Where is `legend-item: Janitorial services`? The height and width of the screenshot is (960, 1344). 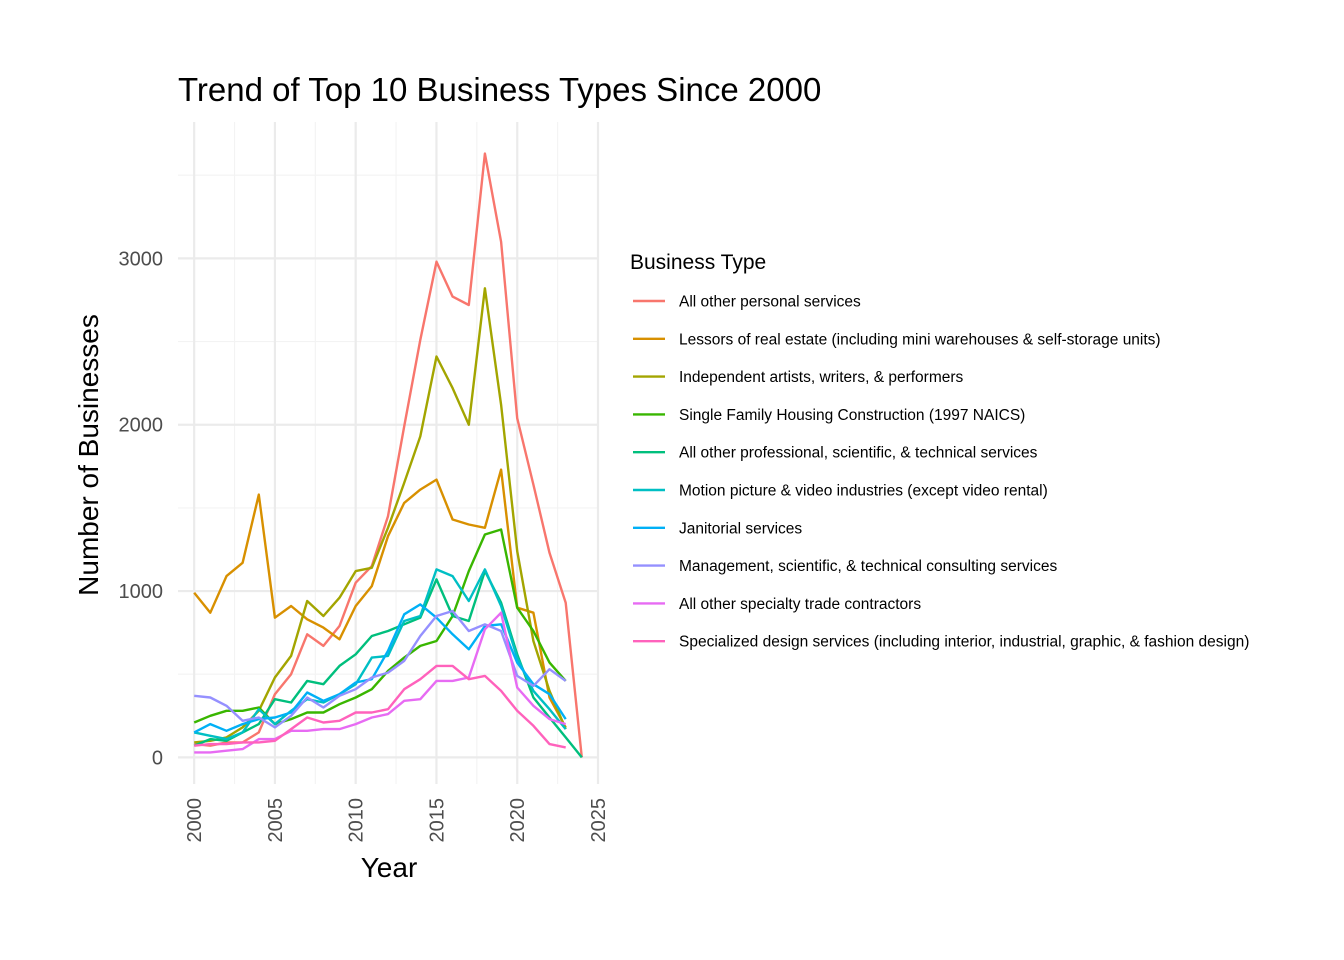 legend-item: Janitorial services is located at coordinates (717, 528).